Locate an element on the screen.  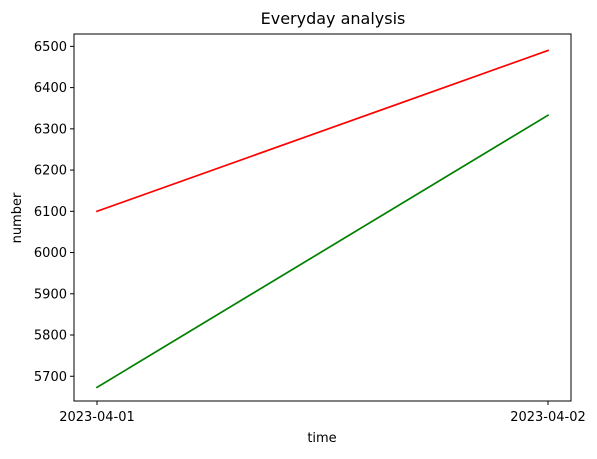
y-tick-label: 6500 is located at coordinates (50, 47).